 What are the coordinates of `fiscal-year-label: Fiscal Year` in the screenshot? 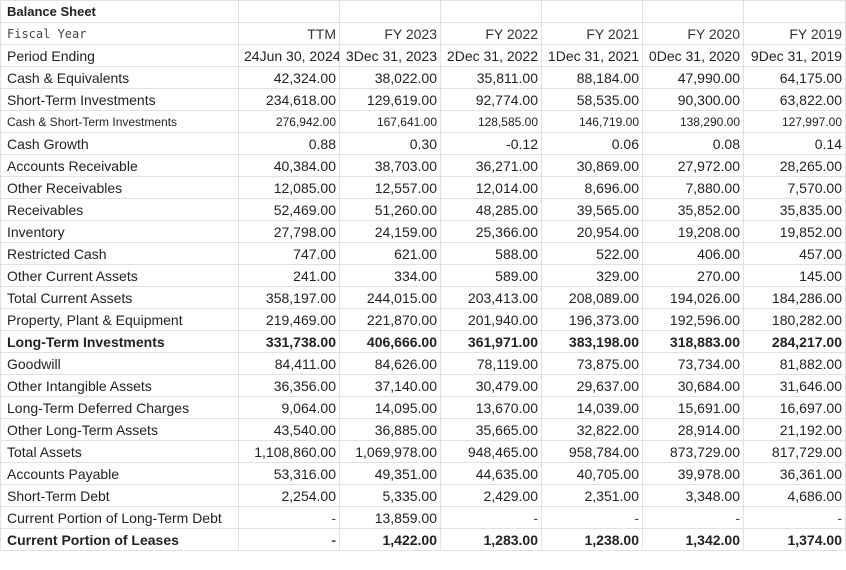 It's located at (119, 33).